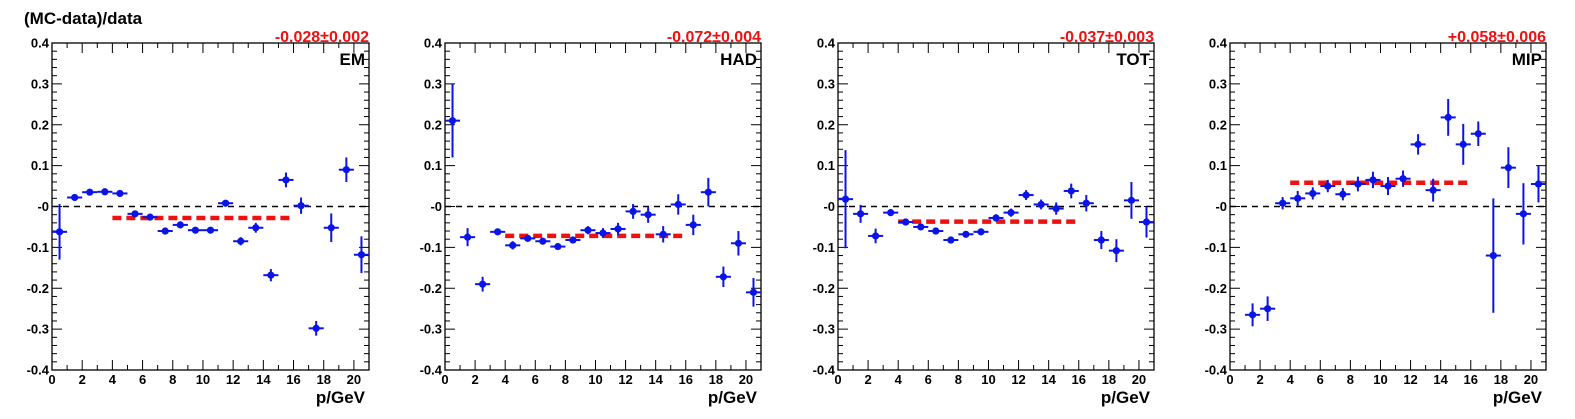  Describe the element at coordinates (1107, 37) in the screenshot. I see `fit-result-label: -0.037±0.003` at that location.